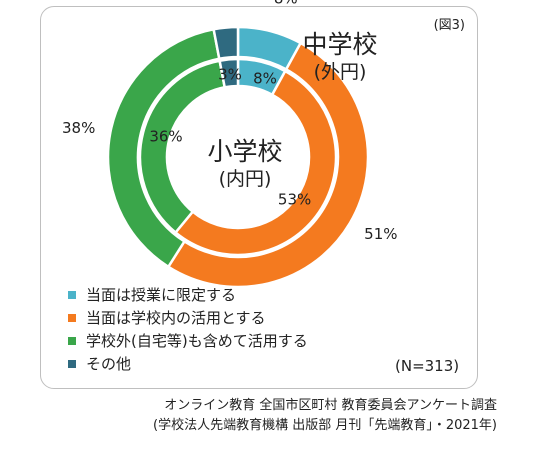 This screenshot has height=463, width=541. What do you see at coordinates (380, 234) in the screenshot?
I see `outer-ring-percent-label: 51%` at bounding box center [380, 234].